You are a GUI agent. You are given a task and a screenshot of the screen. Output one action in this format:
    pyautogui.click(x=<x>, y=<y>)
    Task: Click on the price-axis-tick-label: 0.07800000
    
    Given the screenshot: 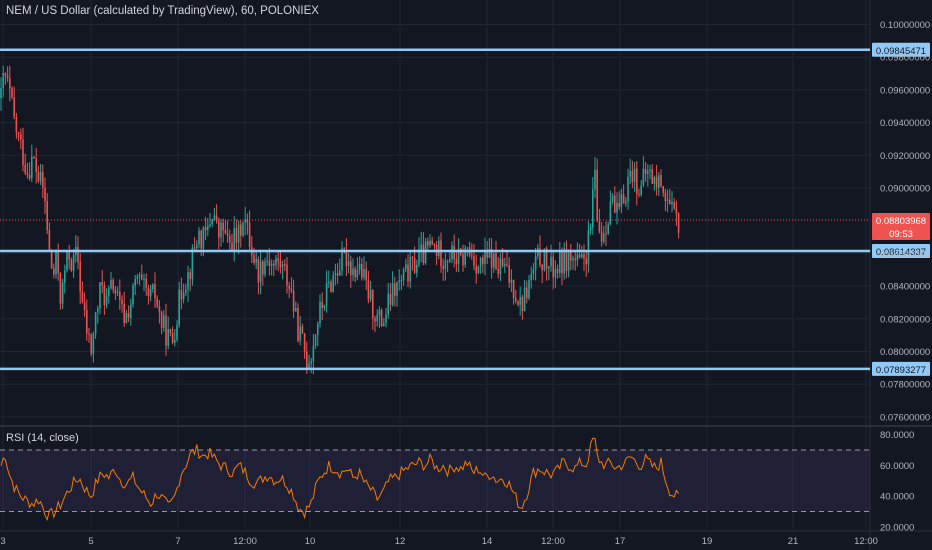 What is the action you would take?
    pyautogui.click(x=905, y=385)
    